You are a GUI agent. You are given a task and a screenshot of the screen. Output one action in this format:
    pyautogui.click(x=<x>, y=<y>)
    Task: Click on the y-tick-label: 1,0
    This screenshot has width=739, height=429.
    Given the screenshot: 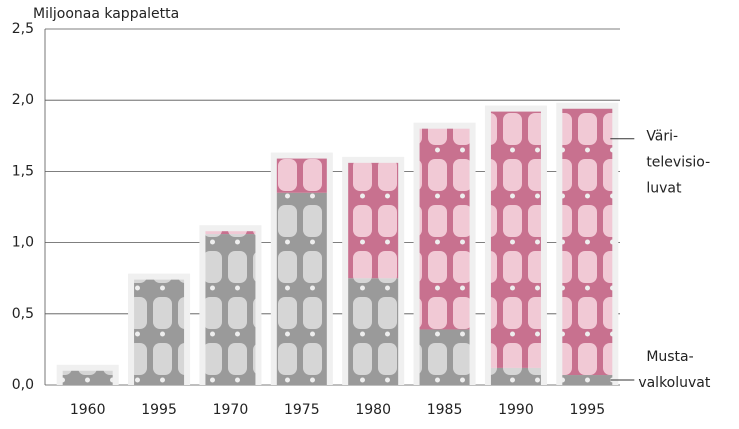 What is the action you would take?
    pyautogui.click(x=23, y=243)
    